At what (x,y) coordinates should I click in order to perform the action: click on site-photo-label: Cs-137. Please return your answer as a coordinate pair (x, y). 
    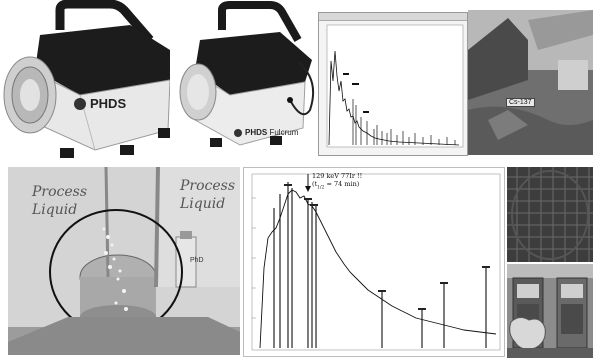
    Looking at the image, I should click on (520, 102).